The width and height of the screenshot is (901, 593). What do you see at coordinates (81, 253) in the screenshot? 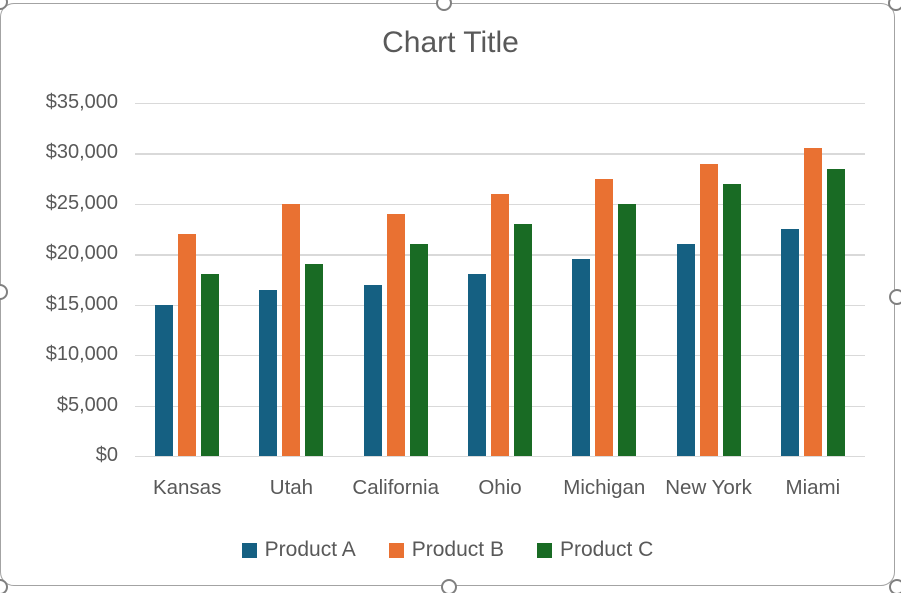
I see `y-axis-tick-label: $20,000` at bounding box center [81, 253].